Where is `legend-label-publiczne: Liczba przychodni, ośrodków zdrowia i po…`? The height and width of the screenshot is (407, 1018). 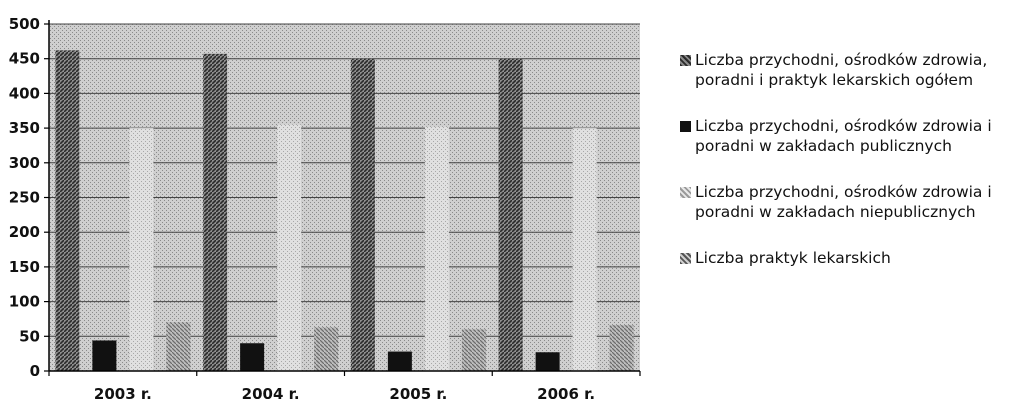 legend-label-publiczne: Liczba przychodni, ośrodków zdrowia i po… is located at coordinates (843, 136).